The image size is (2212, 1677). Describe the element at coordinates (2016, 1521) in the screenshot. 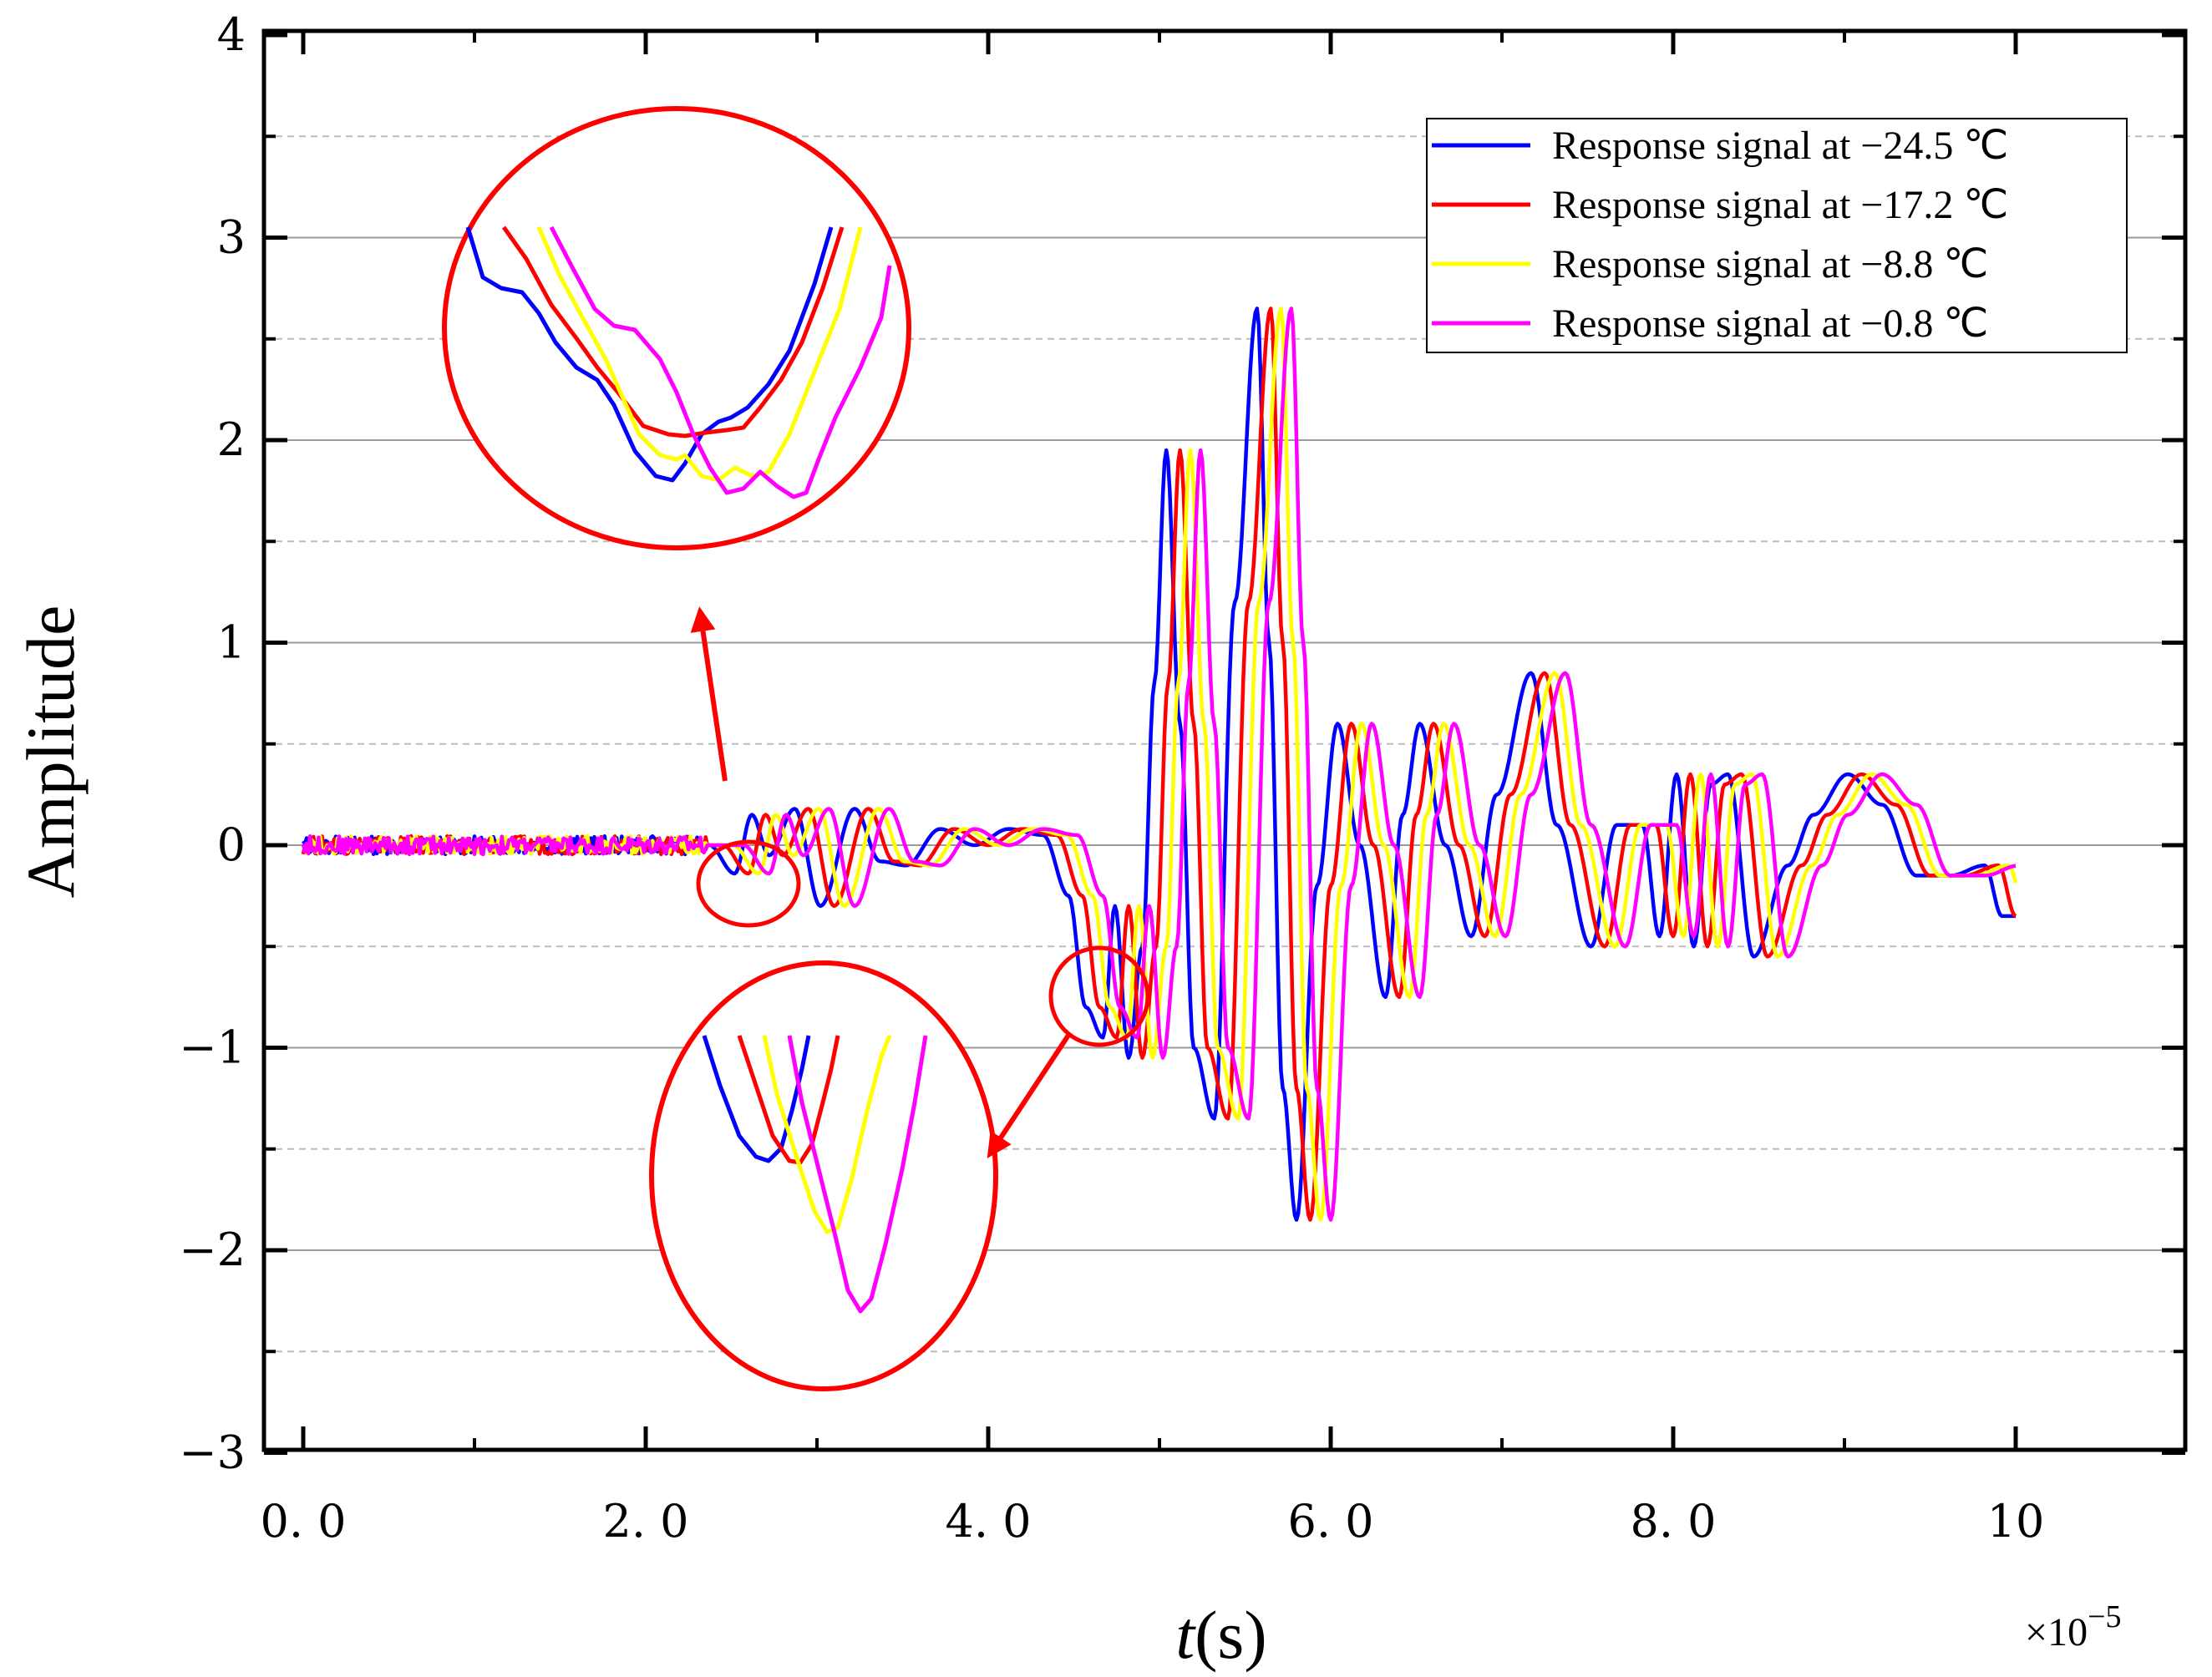

I see `x-tick-label: 10` at that location.